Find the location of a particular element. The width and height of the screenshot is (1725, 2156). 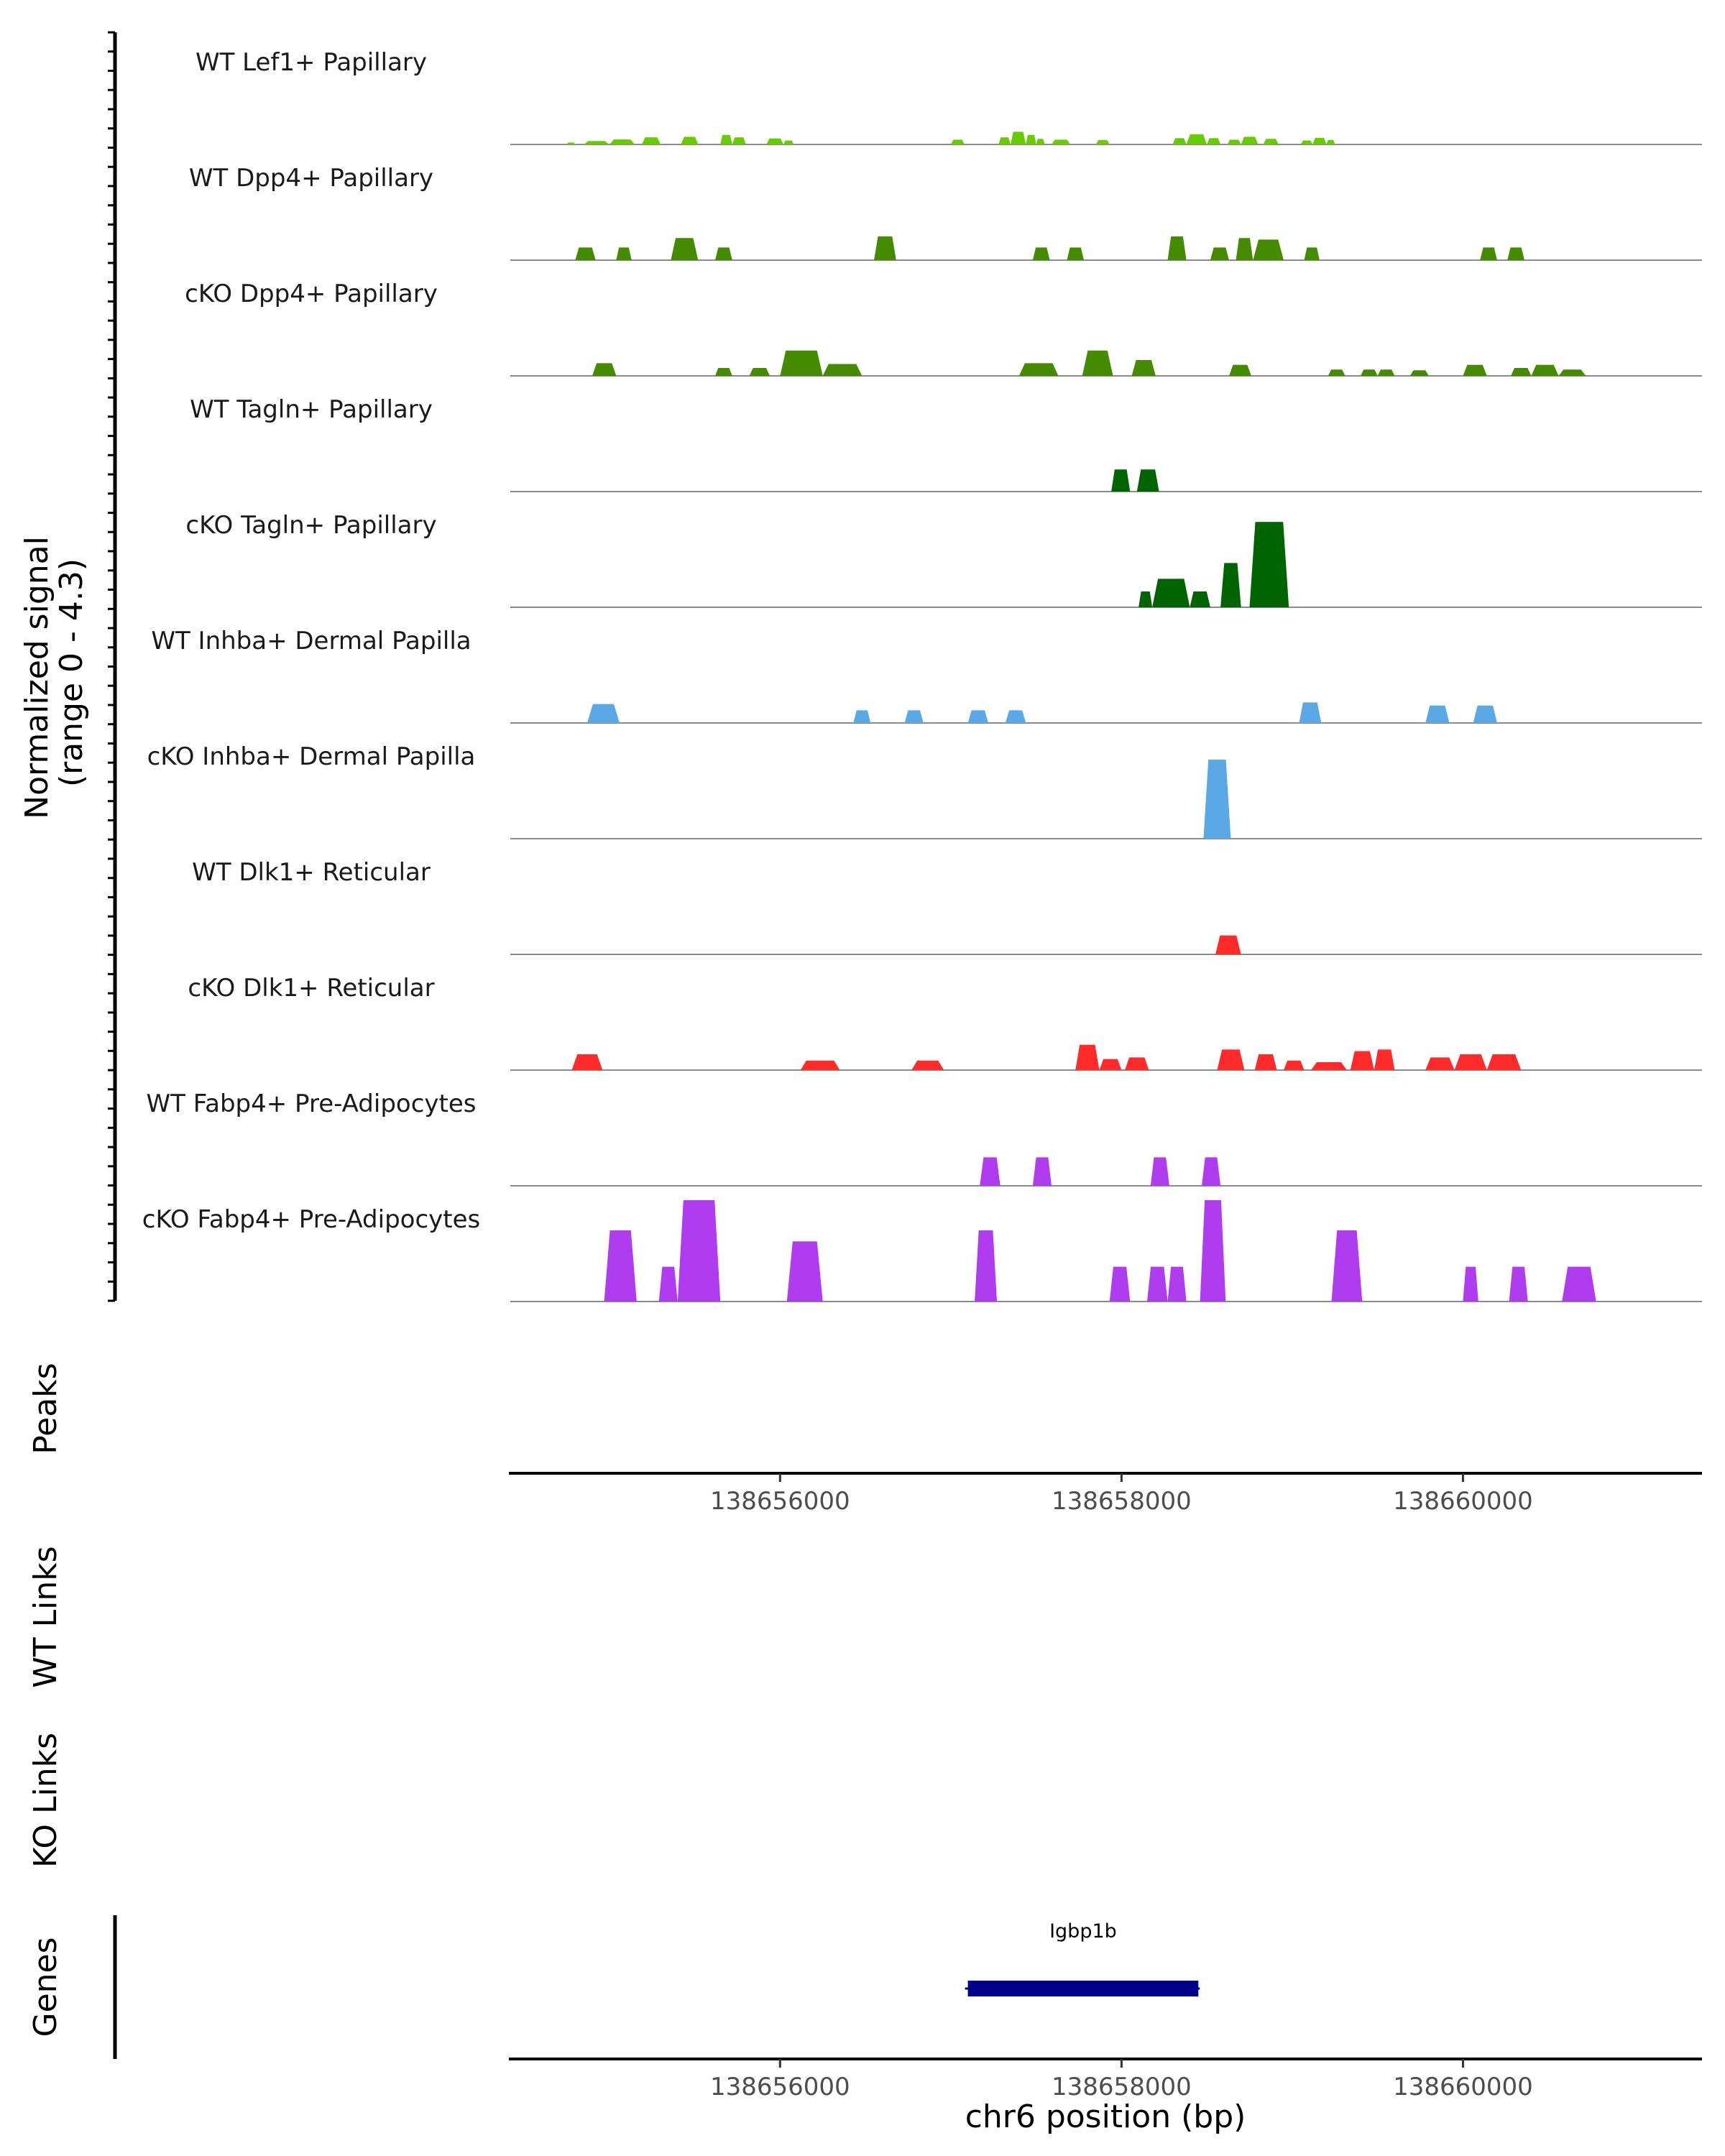

peaks-x-ticks: 138656000 138658000 138660000 is located at coordinates (1121, 1494).